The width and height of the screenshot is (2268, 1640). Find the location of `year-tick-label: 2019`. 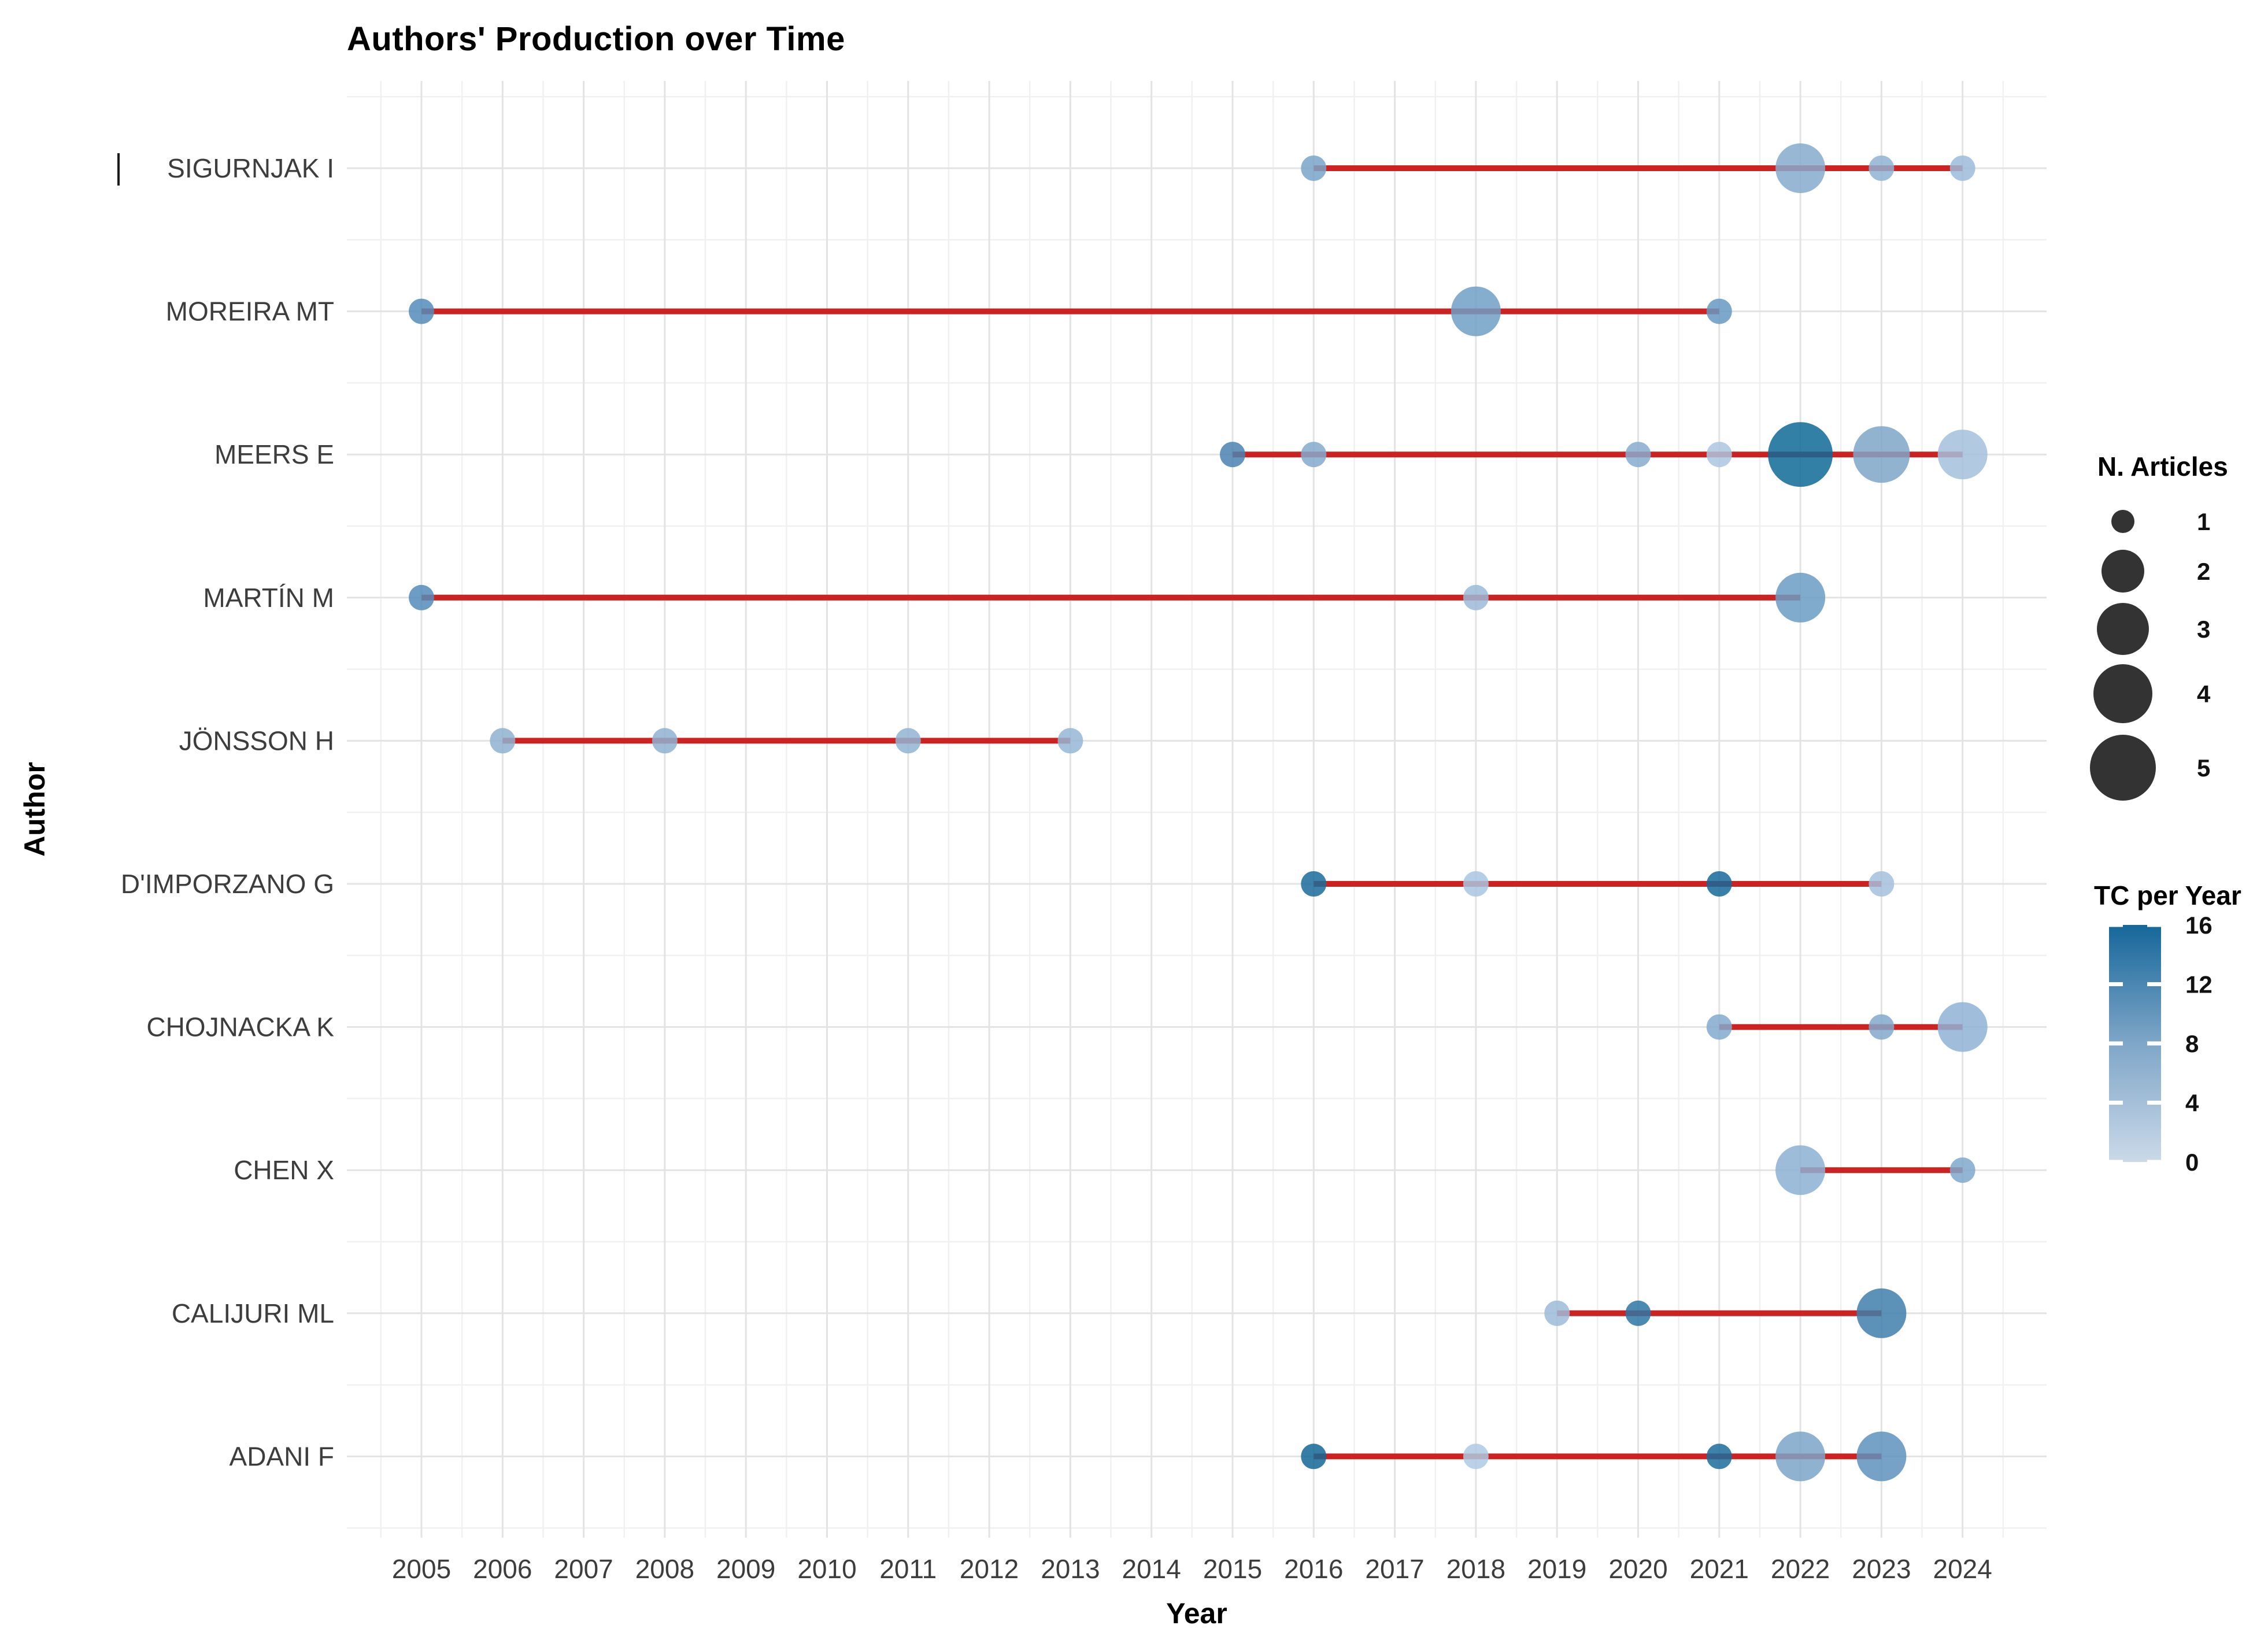

year-tick-label: 2019 is located at coordinates (1556, 1569).